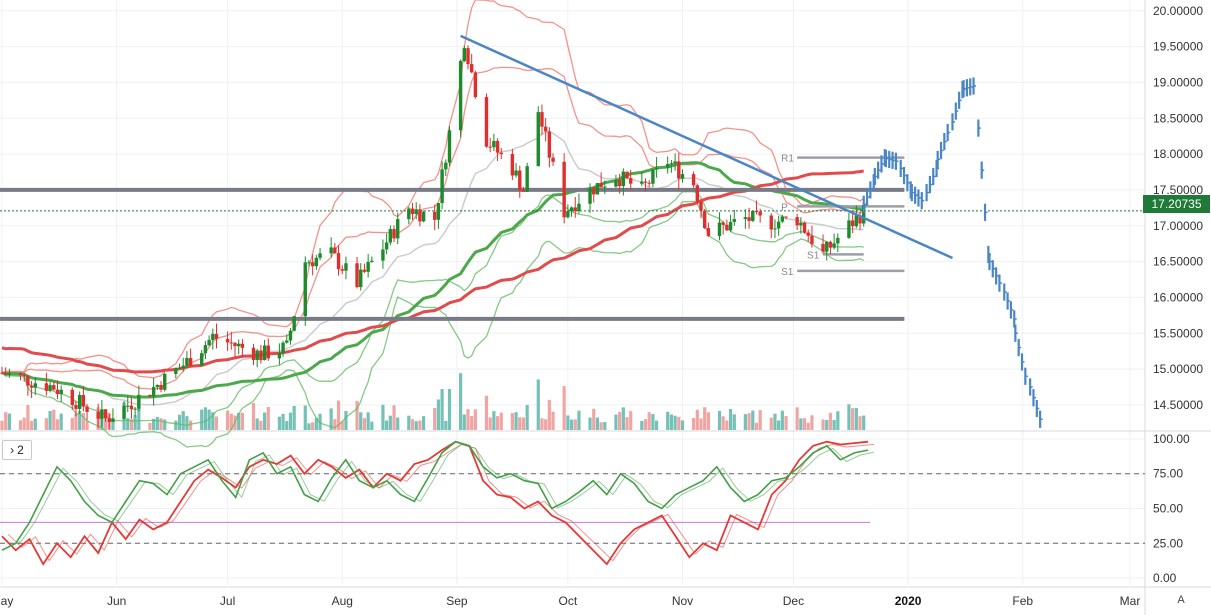 Image resolution: width=1211 pixels, height=615 pixels. I want to click on price-tick-label: 18.00000, so click(1178, 154).